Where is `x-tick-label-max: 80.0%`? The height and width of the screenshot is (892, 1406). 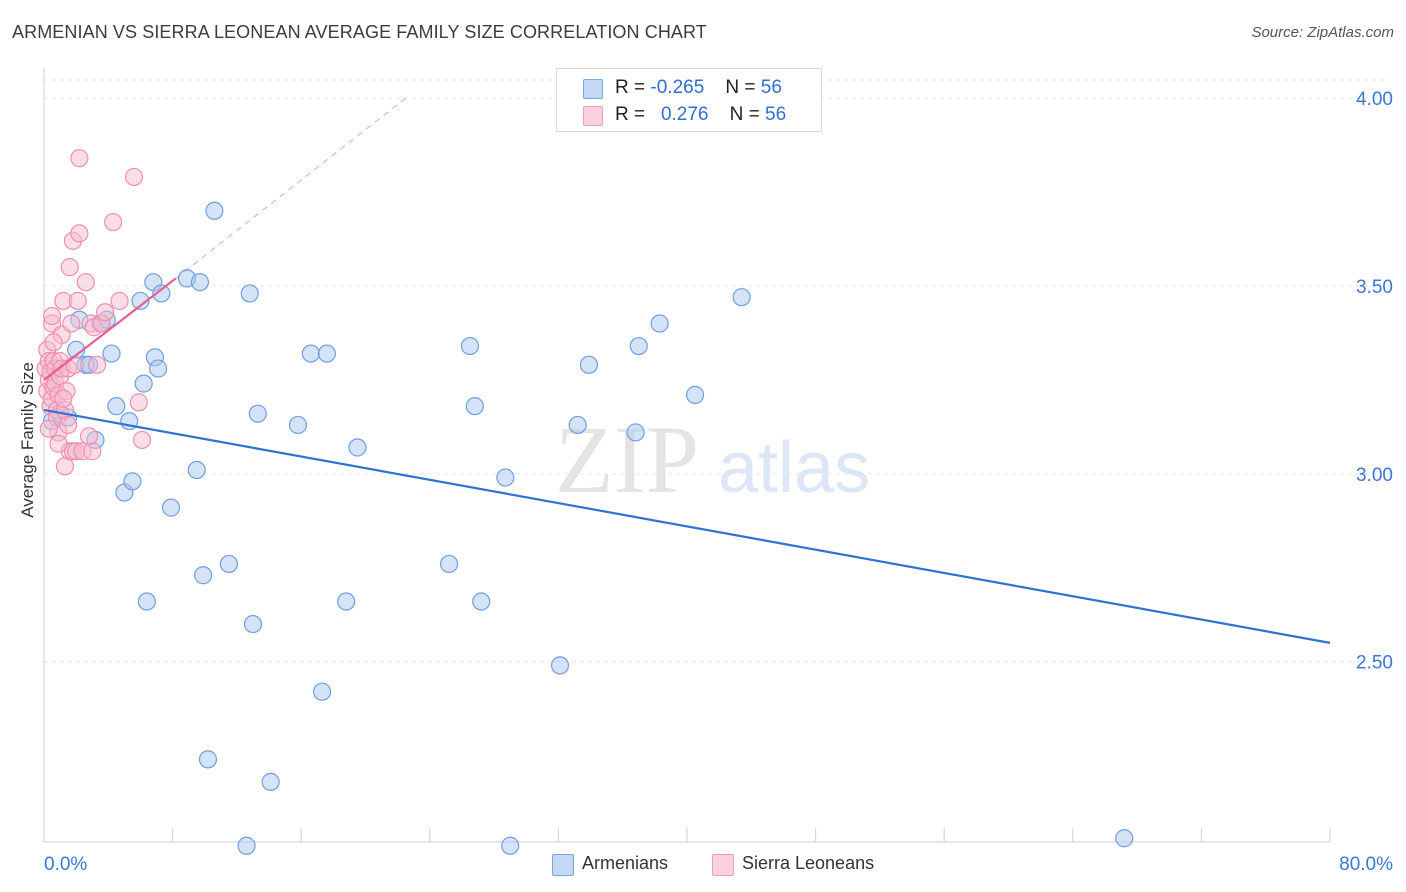 x-tick-label-max: 80.0% is located at coordinates (1366, 864).